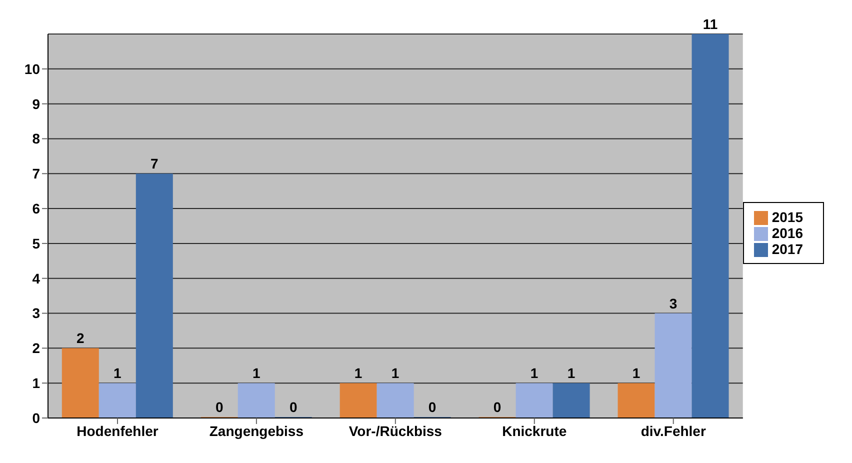 Image resolution: width=852 pixels, height=463 pixels. Describe the element at coordinates (36, 243) in the screenshot. I see `y-tick-label: 5` at that location.